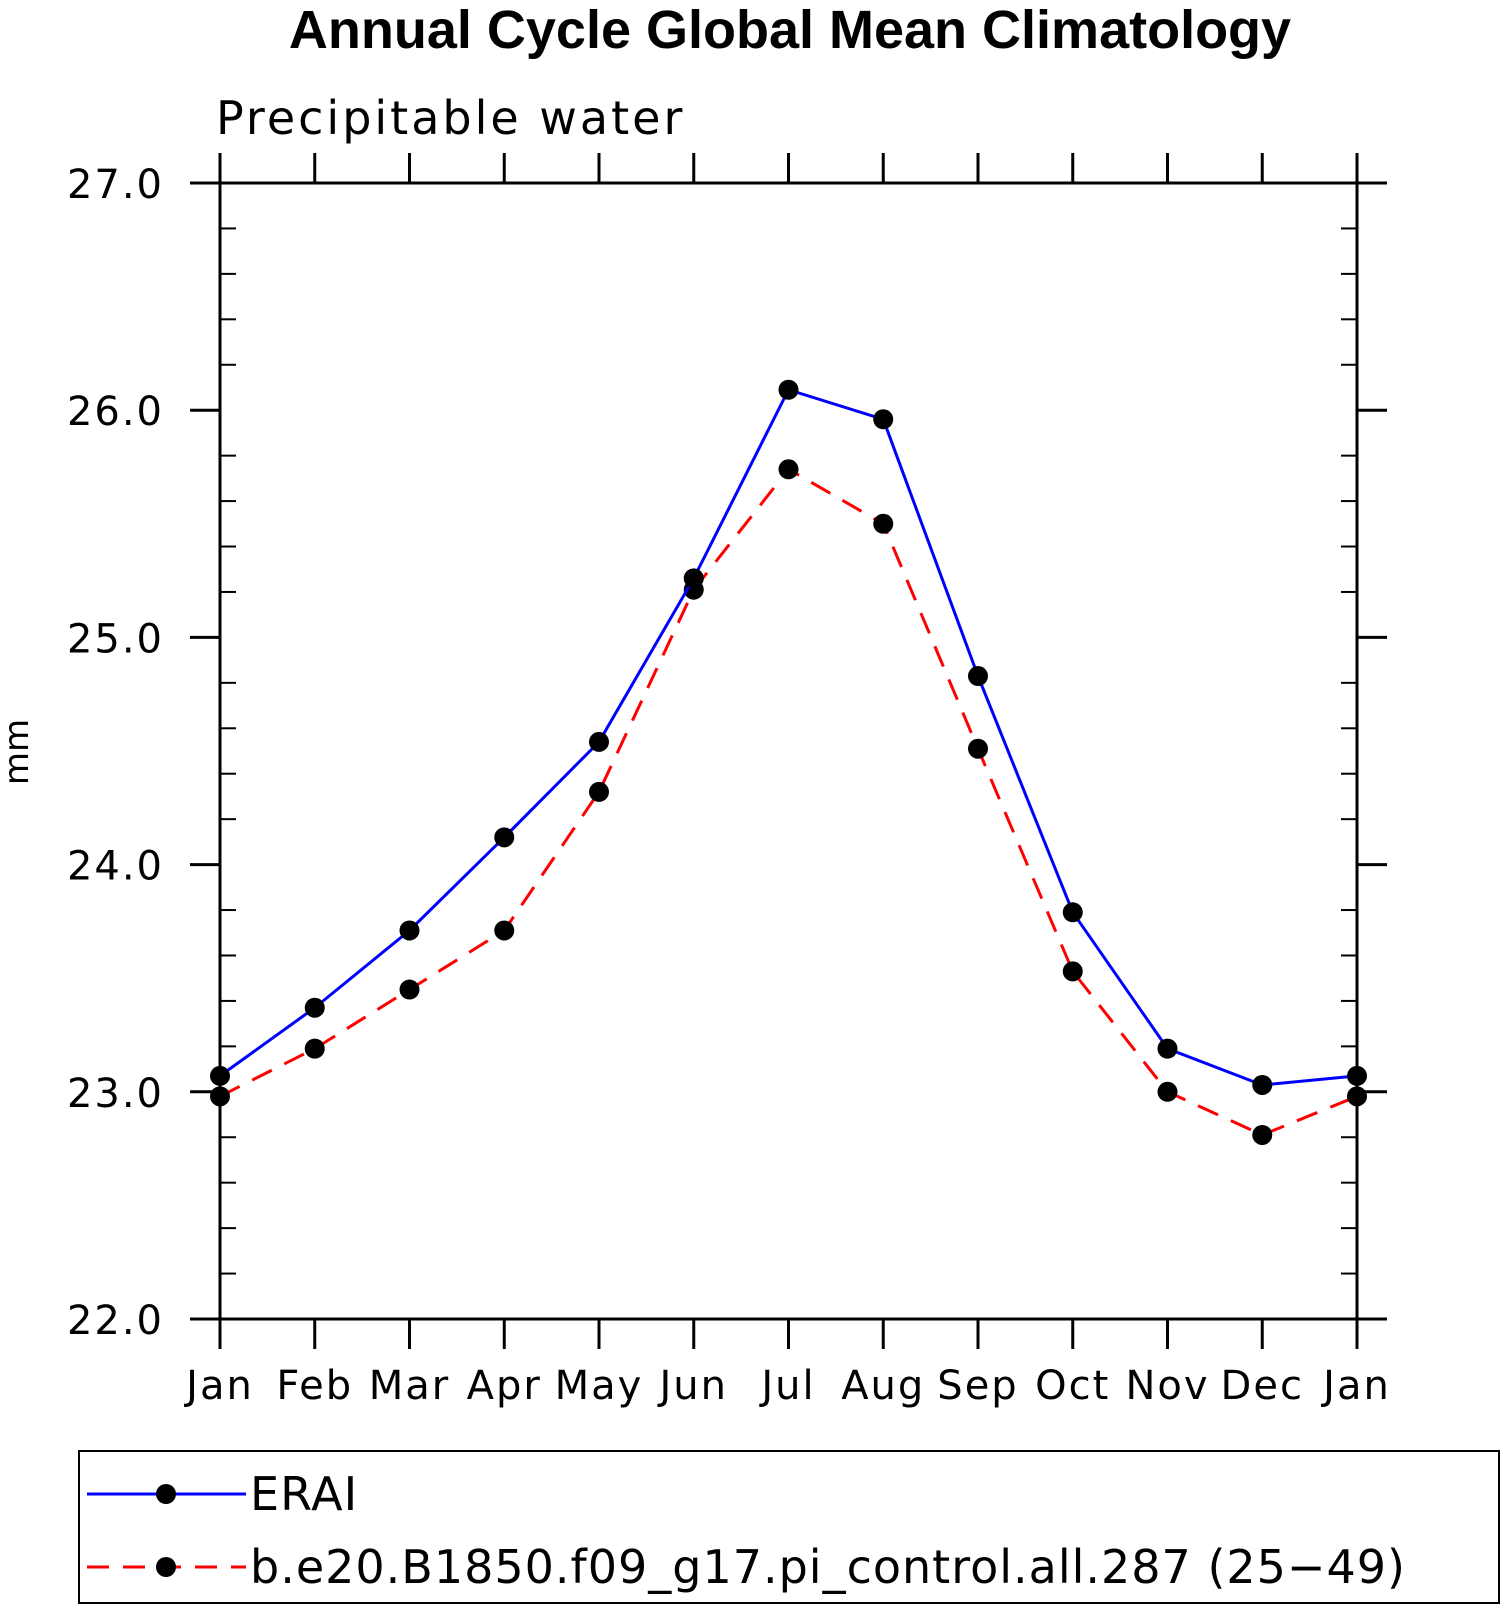 The height and width of the screenshot is (1615, 1511). Describe the element at coordinates (115, 1321) in the screenshot. I see `y-tick-label: 22.0` at that location.